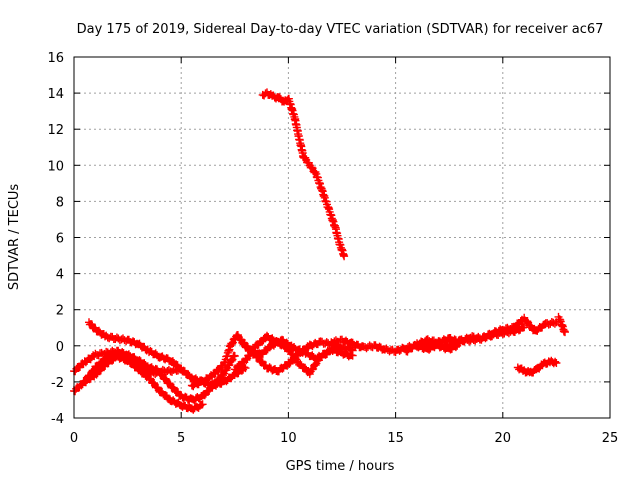  I want to click on x-tick-label: 10, so click(288, 438).